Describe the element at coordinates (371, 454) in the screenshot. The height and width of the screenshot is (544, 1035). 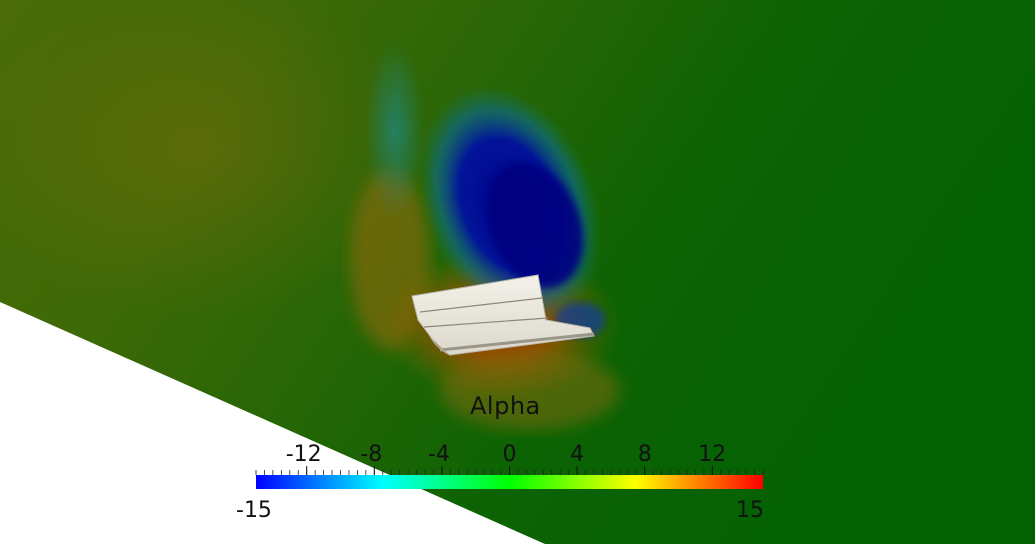
I see `colorbar-tick-label: -8` at that location.